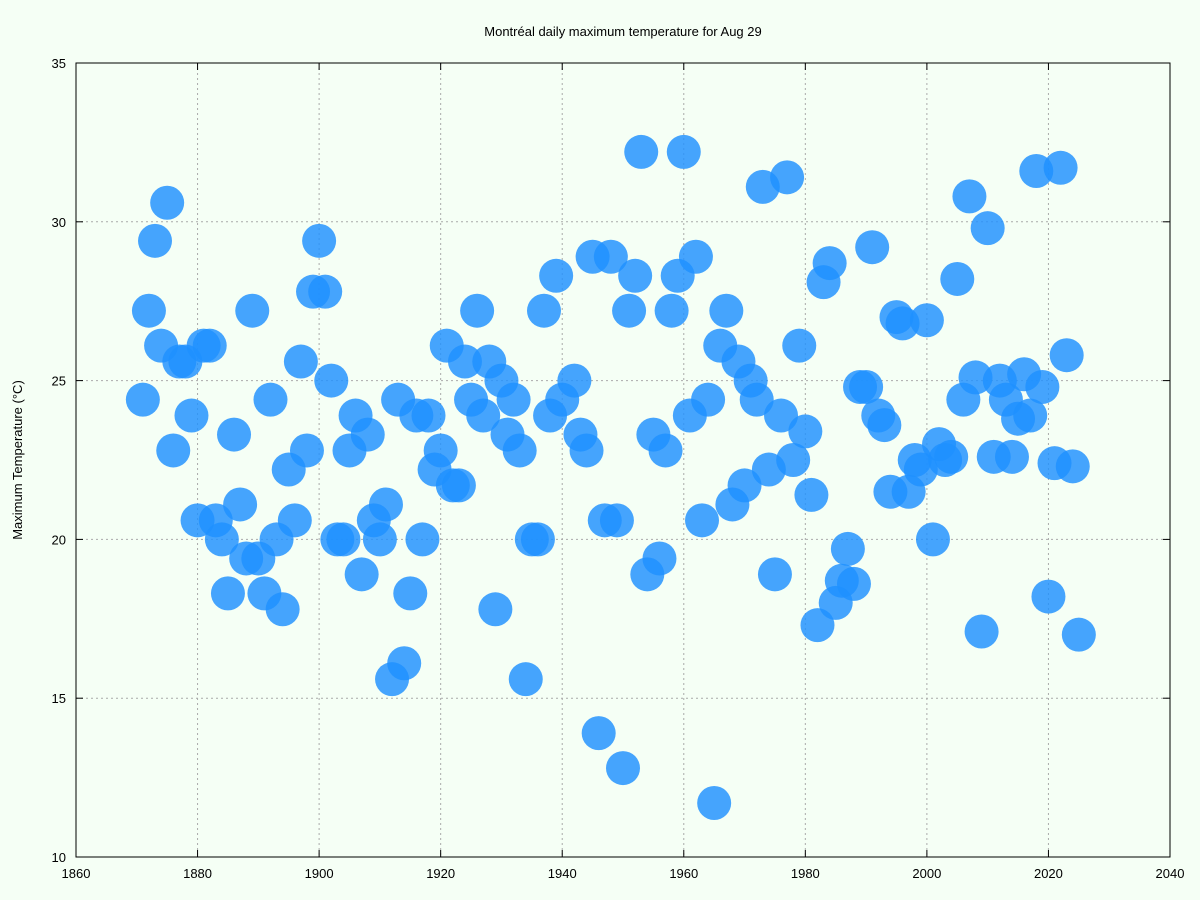 The image size is (1200, 900). I want to click on y-tick-label: 25, so click(59, 381).